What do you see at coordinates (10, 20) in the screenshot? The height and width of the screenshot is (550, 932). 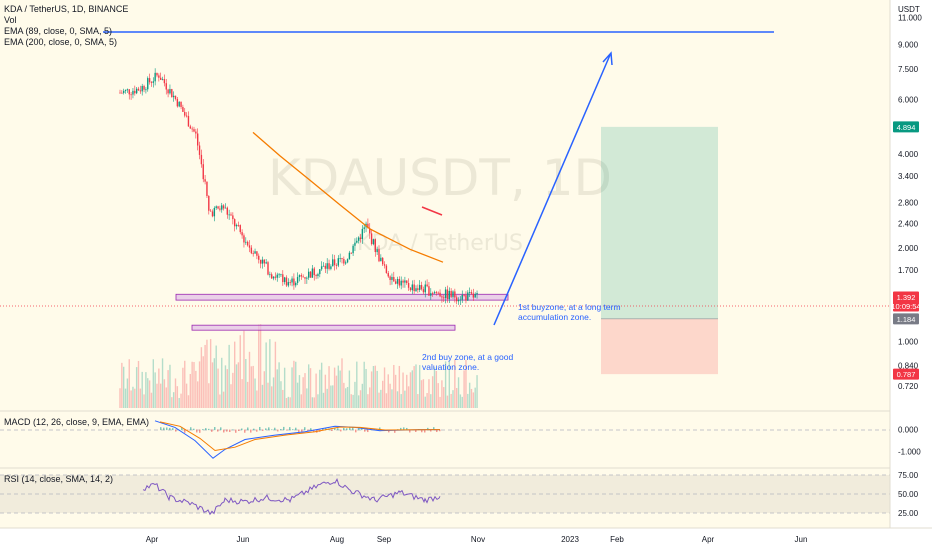 I see `vol-label: Vol` at bounding box center [10, 20].